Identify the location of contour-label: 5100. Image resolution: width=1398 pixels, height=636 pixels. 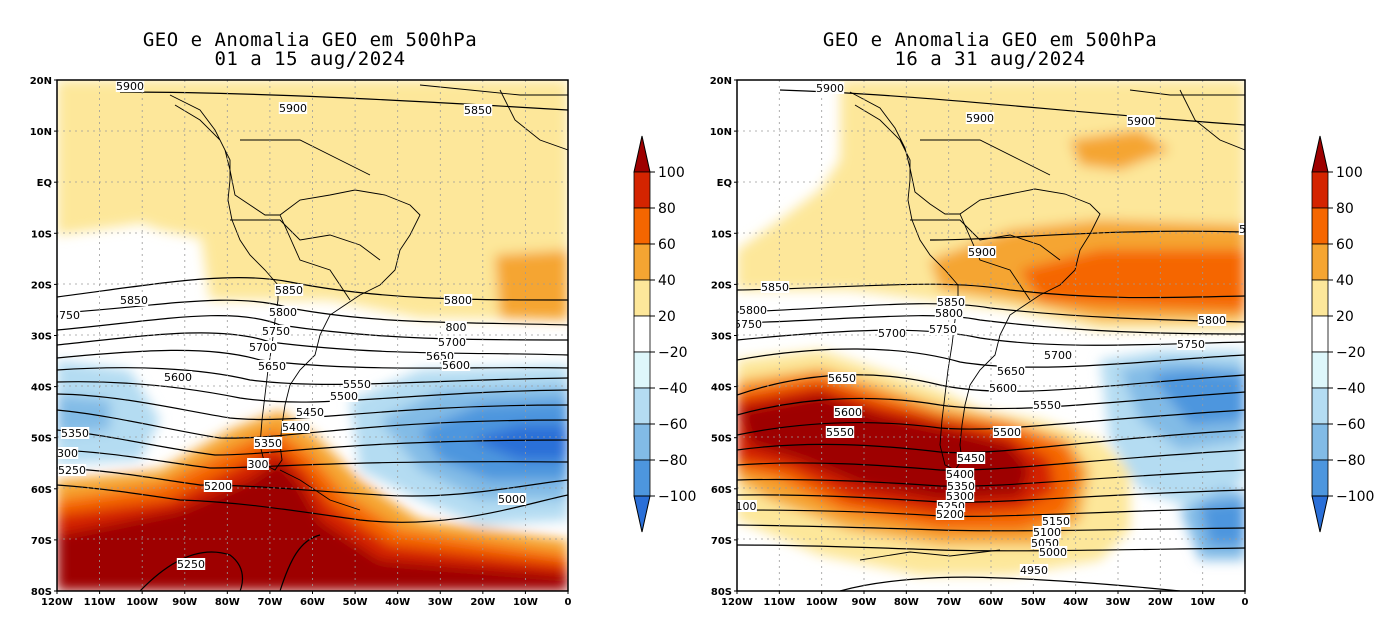
(1047, 532).